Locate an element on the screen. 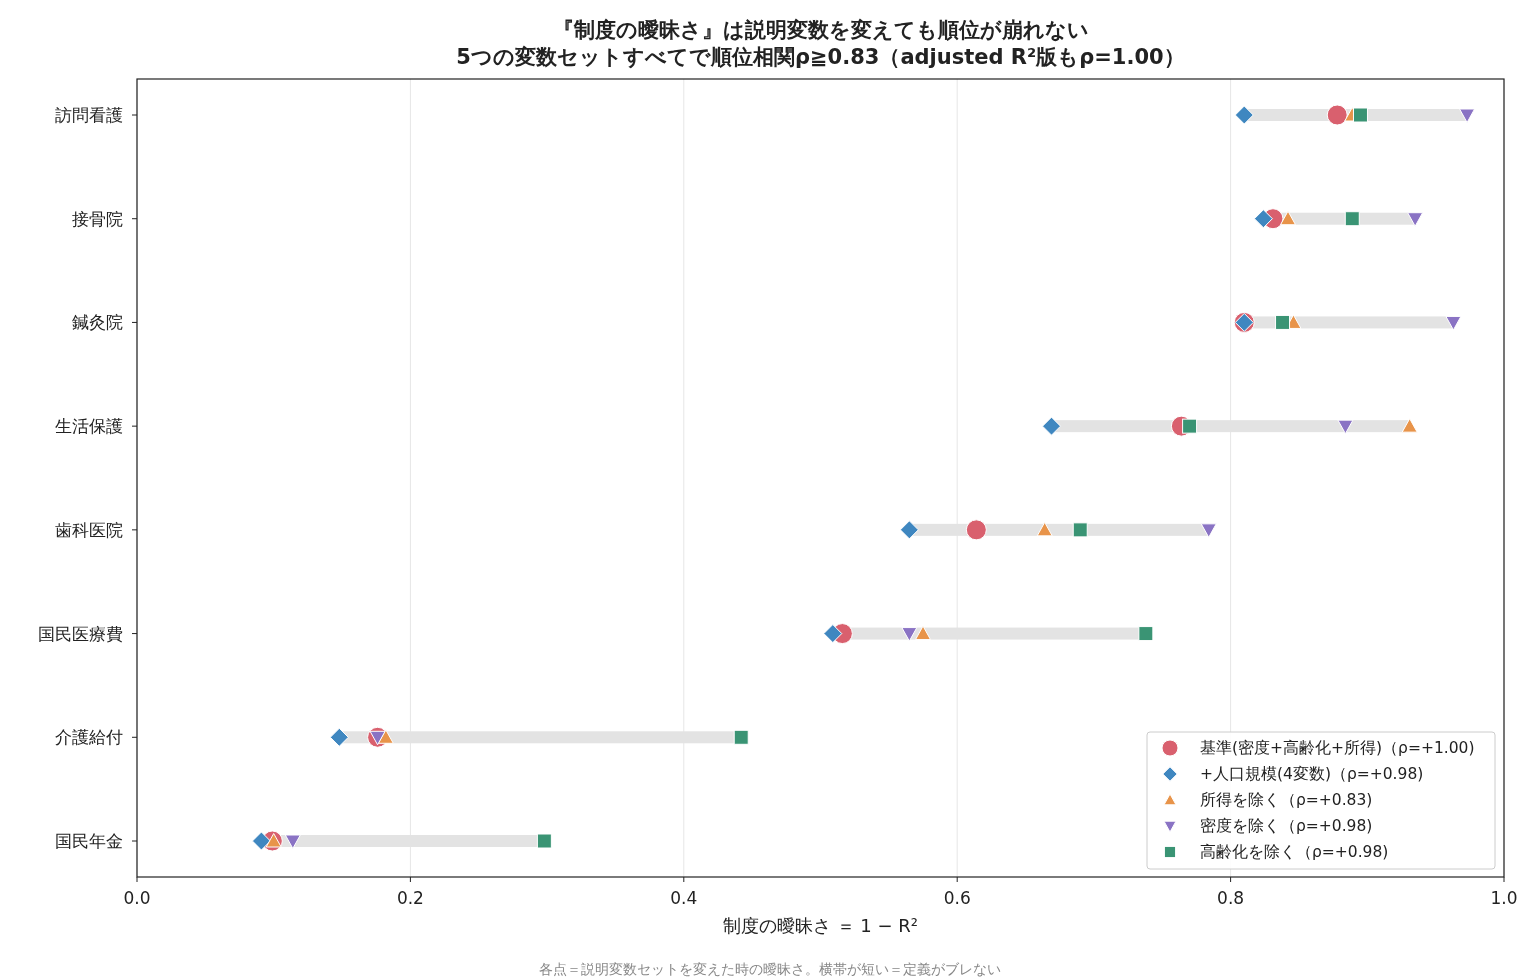 The height and width of the screenshot is (980, 1540). y-tick-label: 介護給付 is located at coordinates (89, 737).